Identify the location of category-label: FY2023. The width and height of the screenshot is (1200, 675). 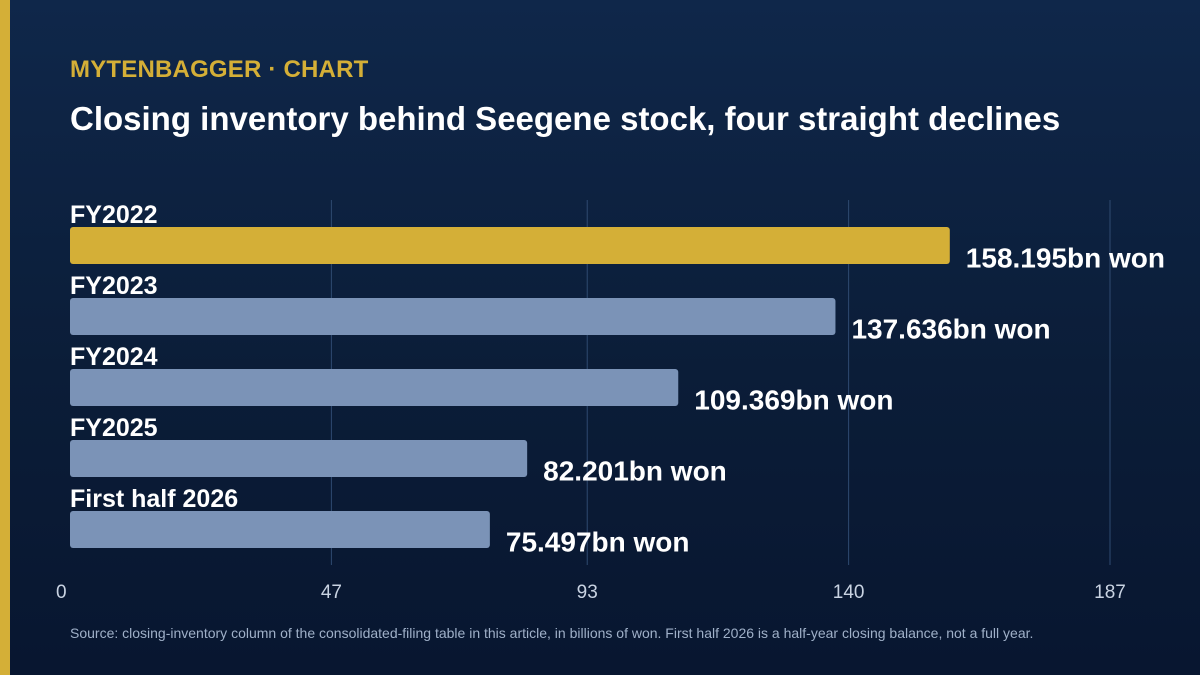
(114, 286).